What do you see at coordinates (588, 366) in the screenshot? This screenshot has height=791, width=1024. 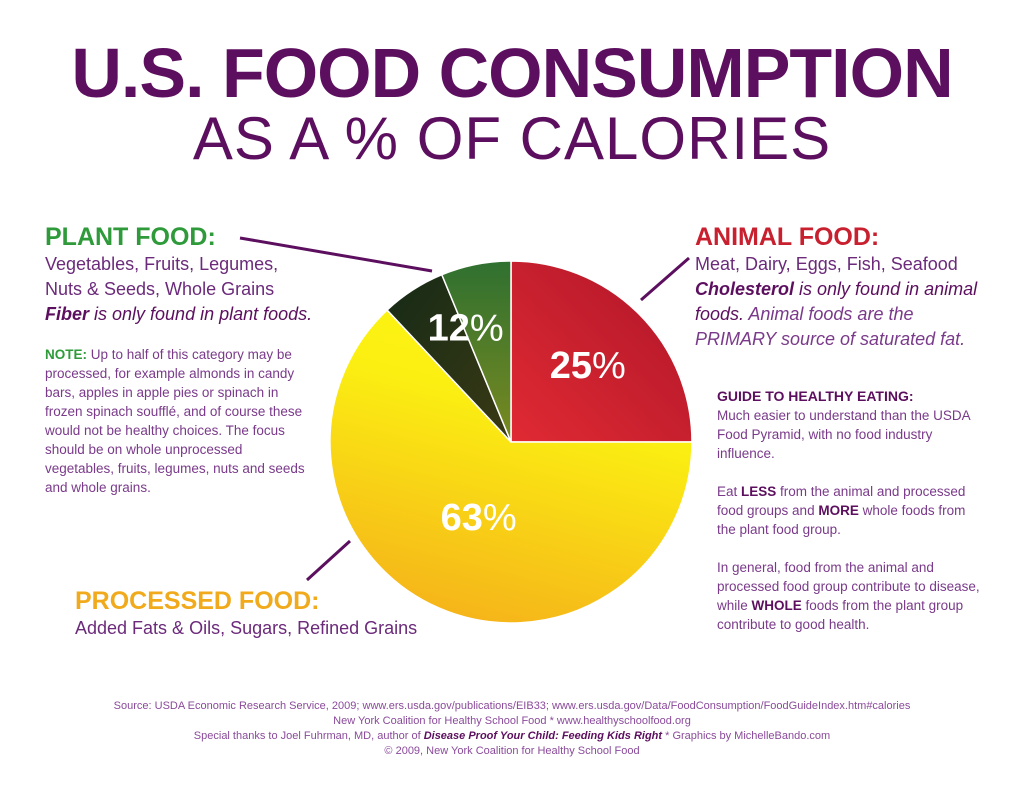 I see `pie-label-25: 25%` at bounding box center [588, 366].